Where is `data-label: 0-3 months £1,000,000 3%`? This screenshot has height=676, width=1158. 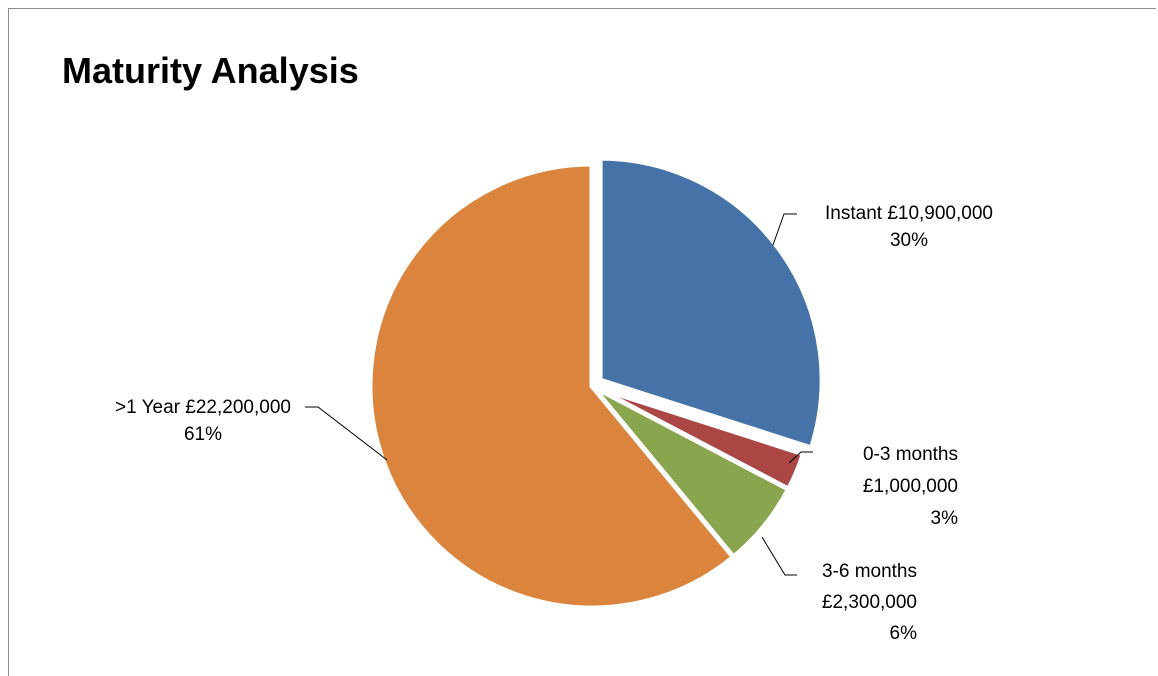
data-label: 0-3 months £1,000,000 3% is located at coordinates (910, 486).